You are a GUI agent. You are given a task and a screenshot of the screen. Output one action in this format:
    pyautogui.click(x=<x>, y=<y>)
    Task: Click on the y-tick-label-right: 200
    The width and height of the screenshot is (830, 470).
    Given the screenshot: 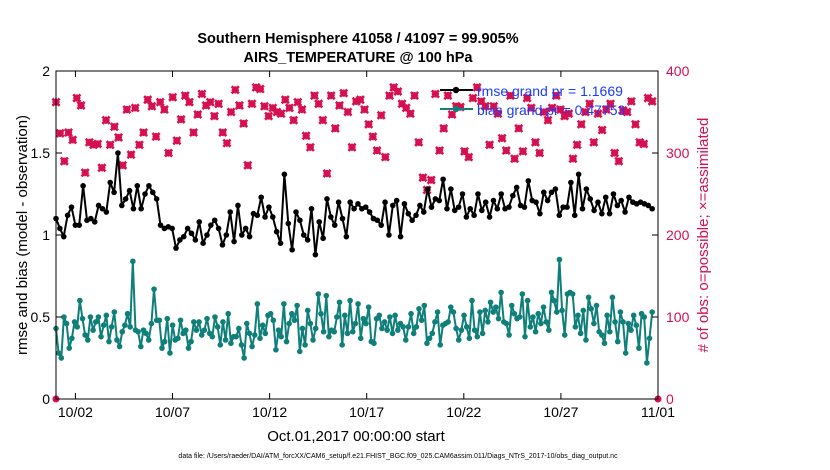 What is the action you would take?
    pyautogui.click(x=678, y=235)
    